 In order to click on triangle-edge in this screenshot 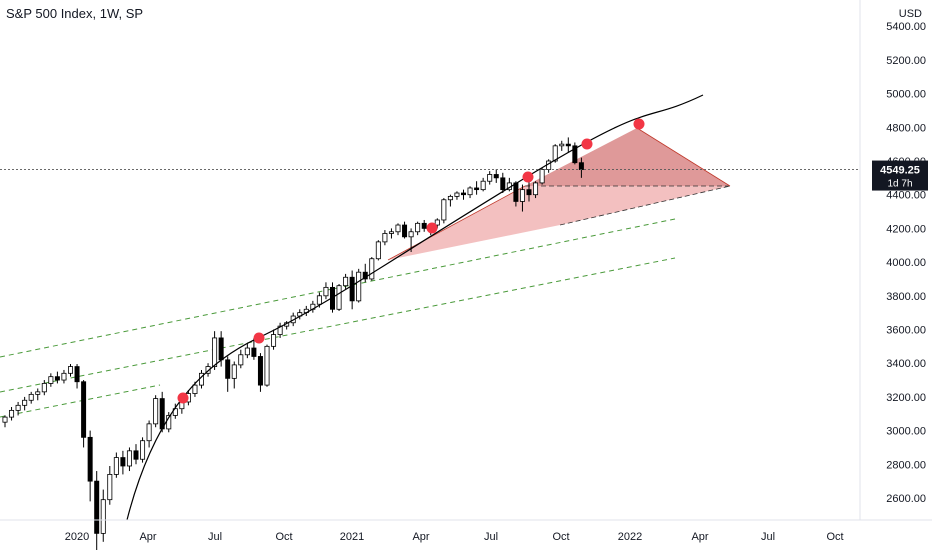, I will do `click(683, 157)`.